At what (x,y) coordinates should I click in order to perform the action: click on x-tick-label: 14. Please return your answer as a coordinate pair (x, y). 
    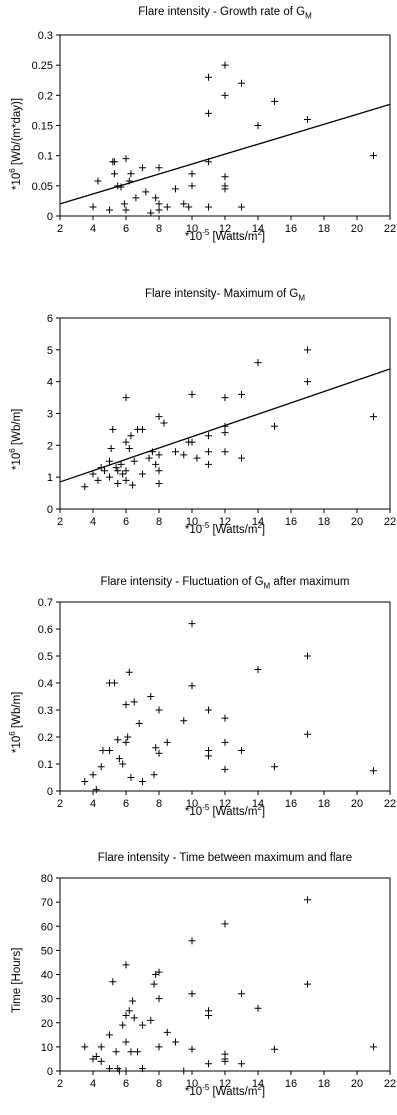
    Looking at the image, I should click on (258, 804).